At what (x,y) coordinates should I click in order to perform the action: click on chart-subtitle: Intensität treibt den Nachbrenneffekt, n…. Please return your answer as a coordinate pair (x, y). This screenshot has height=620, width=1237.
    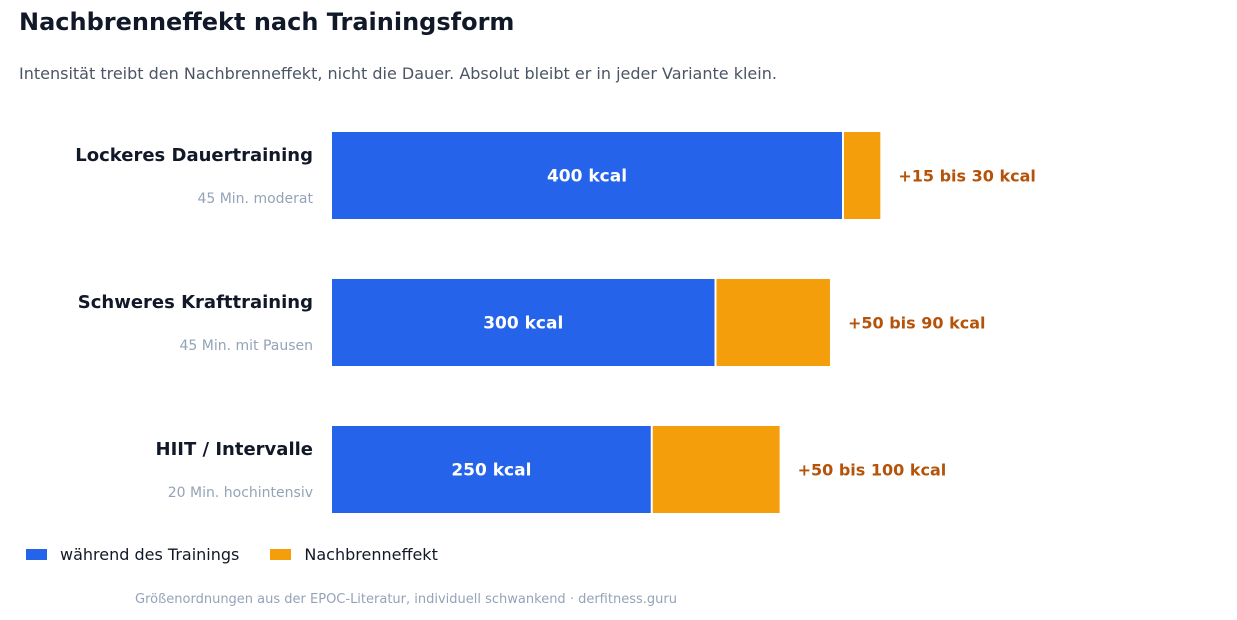
    Looking at the image, I should click on (398, 73).